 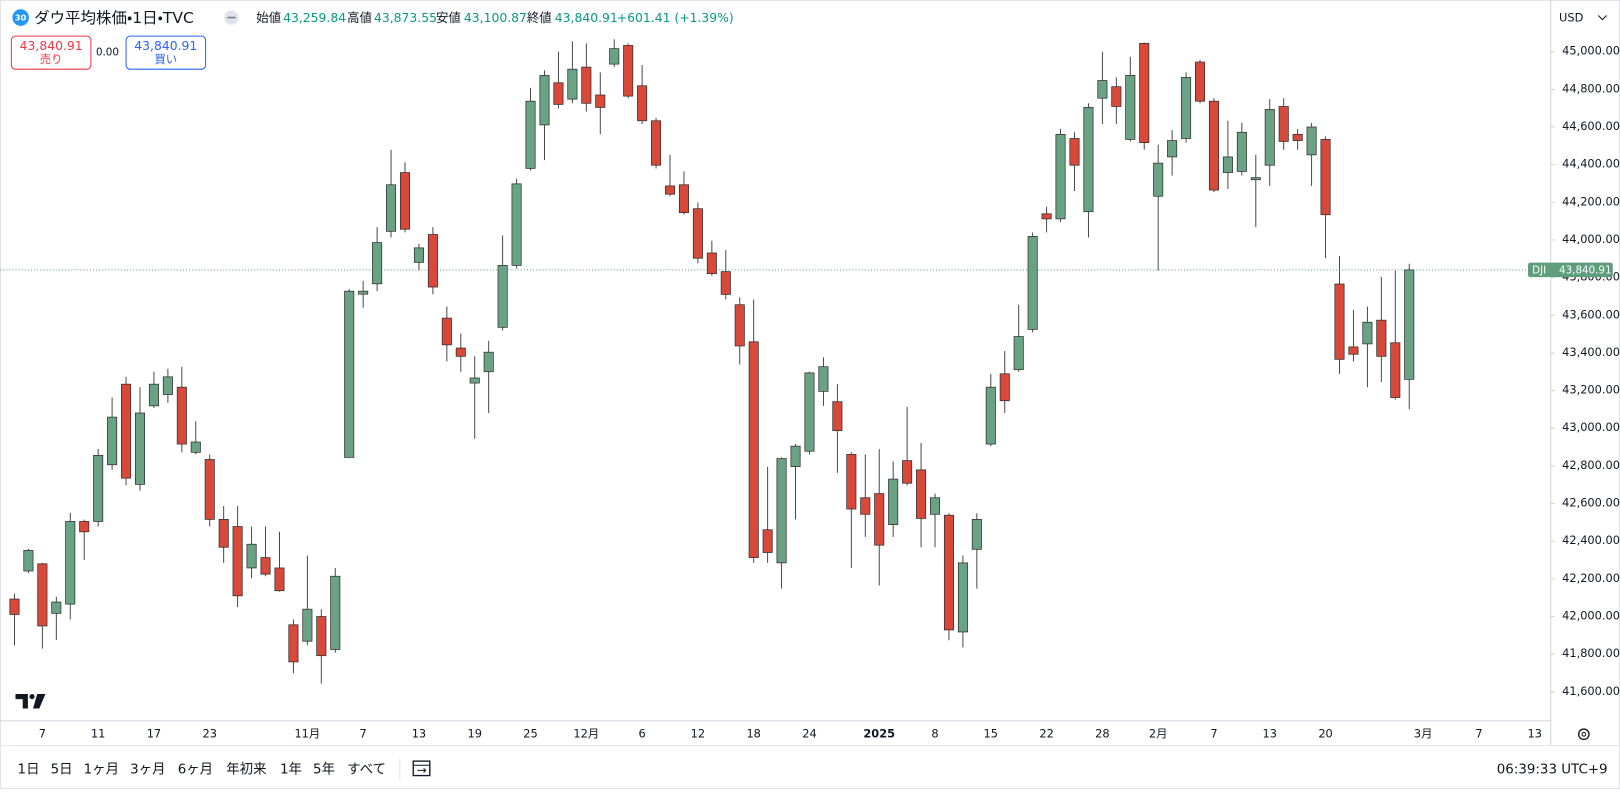 What do you see at coordinates (165, 45) in the screenshot?
I see `buy-price: 43,840.91` at bounding box center [165, 45].